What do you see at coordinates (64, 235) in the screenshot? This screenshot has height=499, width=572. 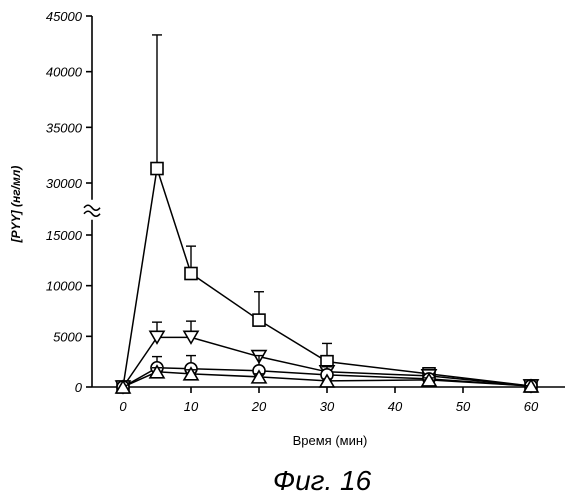 I see `y-tick-label: 15000` at bounding box center [64, 235].